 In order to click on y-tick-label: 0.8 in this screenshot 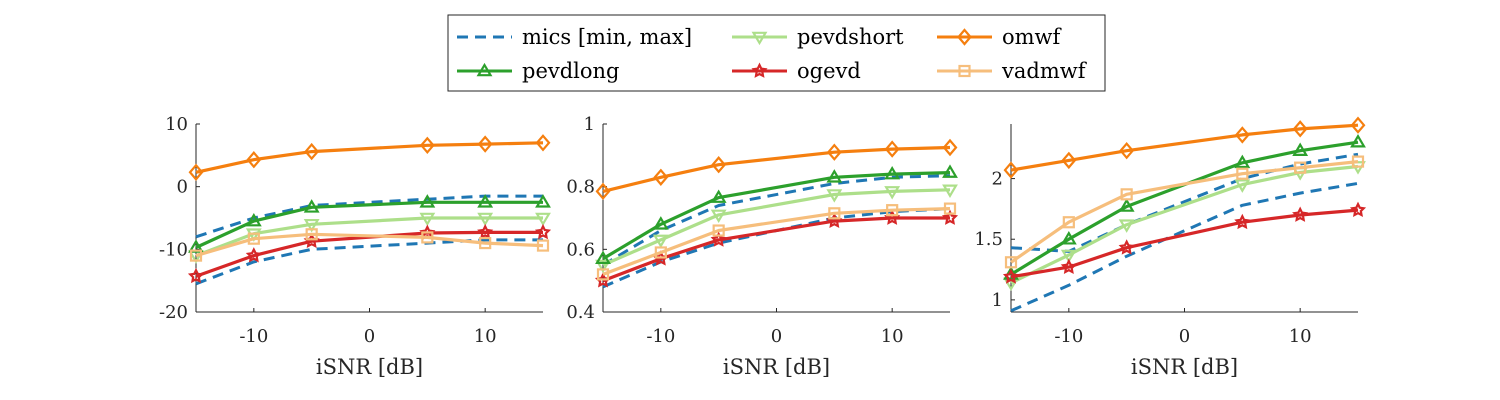, I will do `click(580, 187)`.